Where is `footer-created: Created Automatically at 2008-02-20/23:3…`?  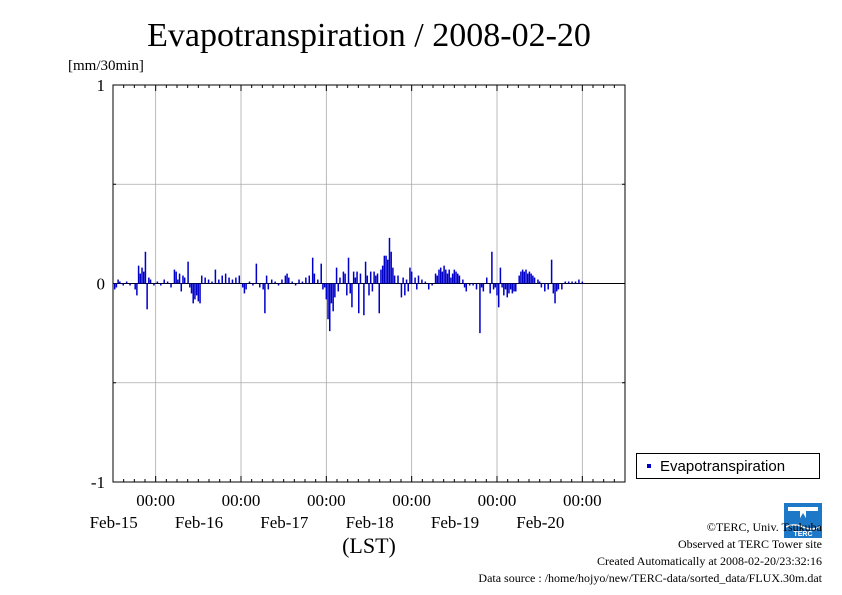 footer-created: Created Automatically at 2008-02-20/23:3… is located at coordinates (709, 561).